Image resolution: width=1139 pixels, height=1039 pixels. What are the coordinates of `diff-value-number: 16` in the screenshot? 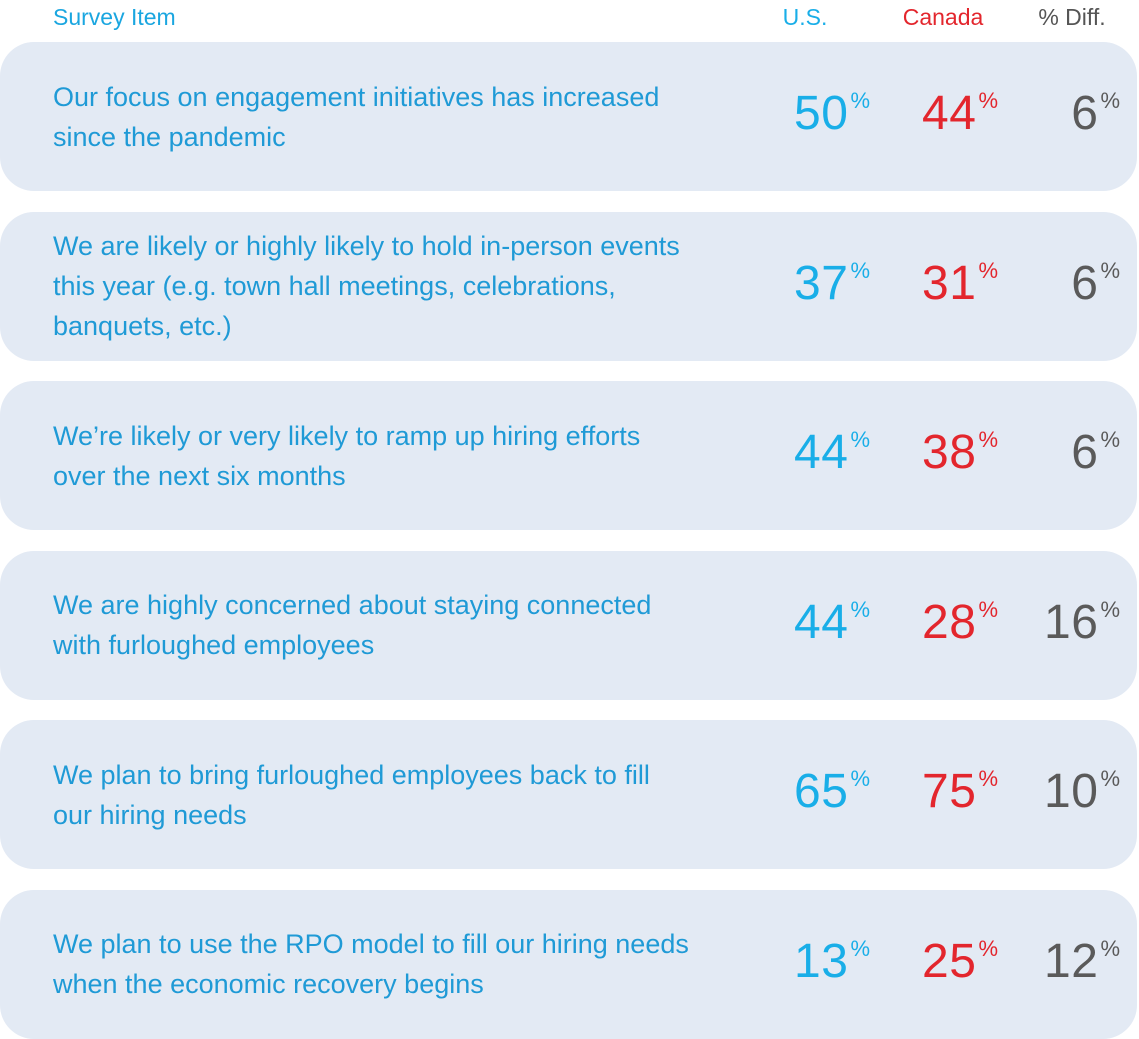 It's located at (1071, 622).